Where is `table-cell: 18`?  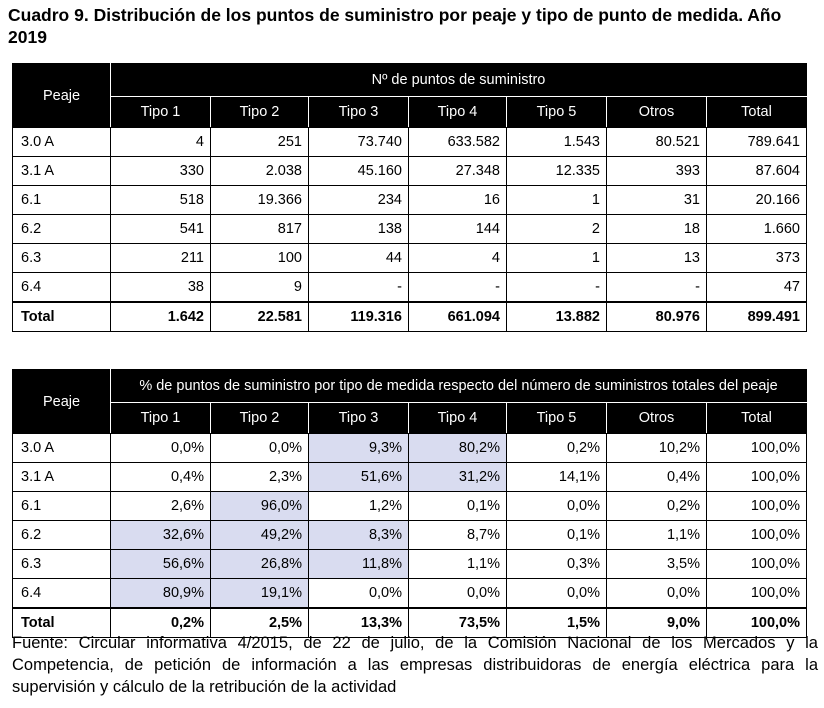 table-cell: 18 is located at coordinates (656, 229).